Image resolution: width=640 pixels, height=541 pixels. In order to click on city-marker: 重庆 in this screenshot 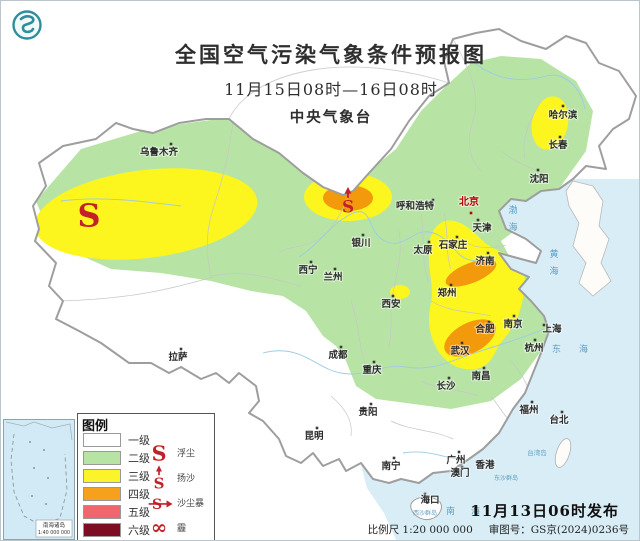, I will do `click(372, 368)`.